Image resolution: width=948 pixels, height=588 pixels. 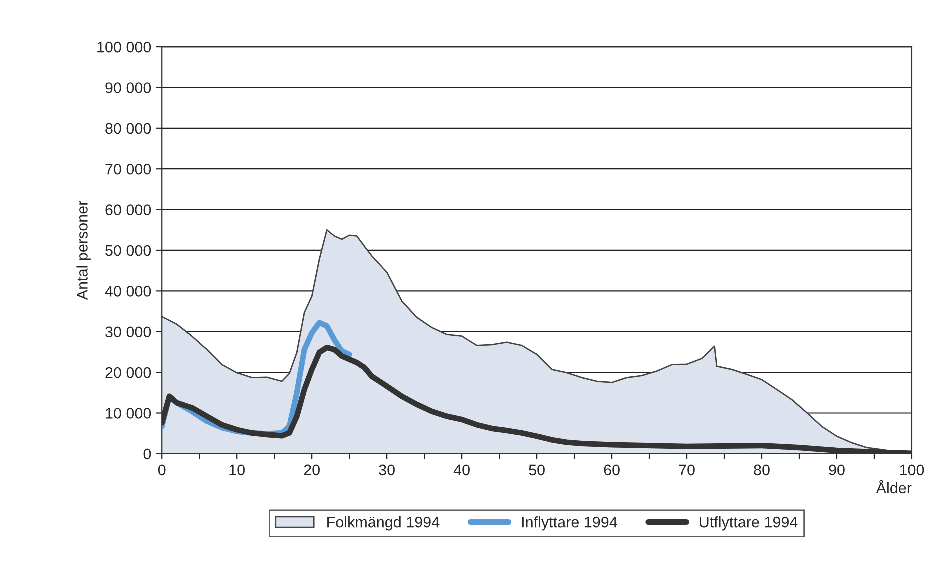 I want to click on x-tick-label: 20, so click(x=312, y=470).